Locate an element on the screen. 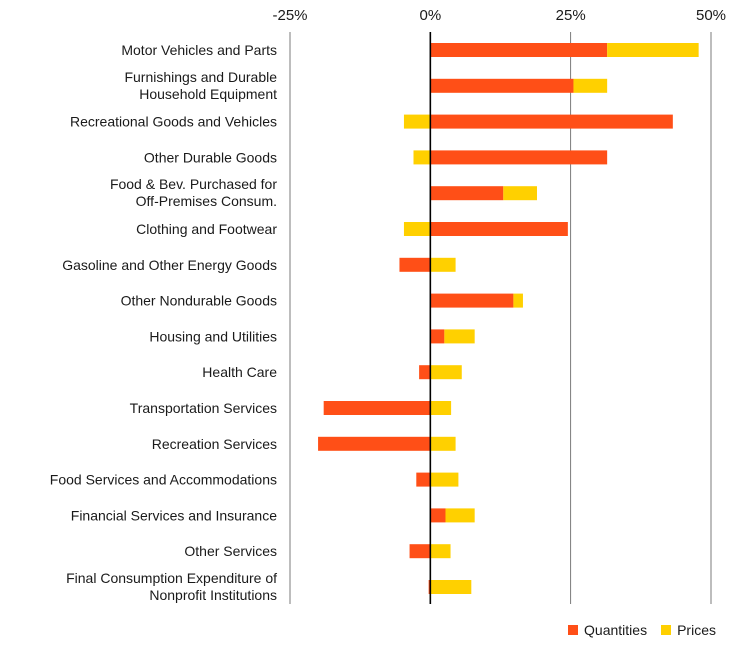 The width and height of the screenshot is (740, 664). category-label-7: Other Nondurable Goods is located at coordinates (199, 301).